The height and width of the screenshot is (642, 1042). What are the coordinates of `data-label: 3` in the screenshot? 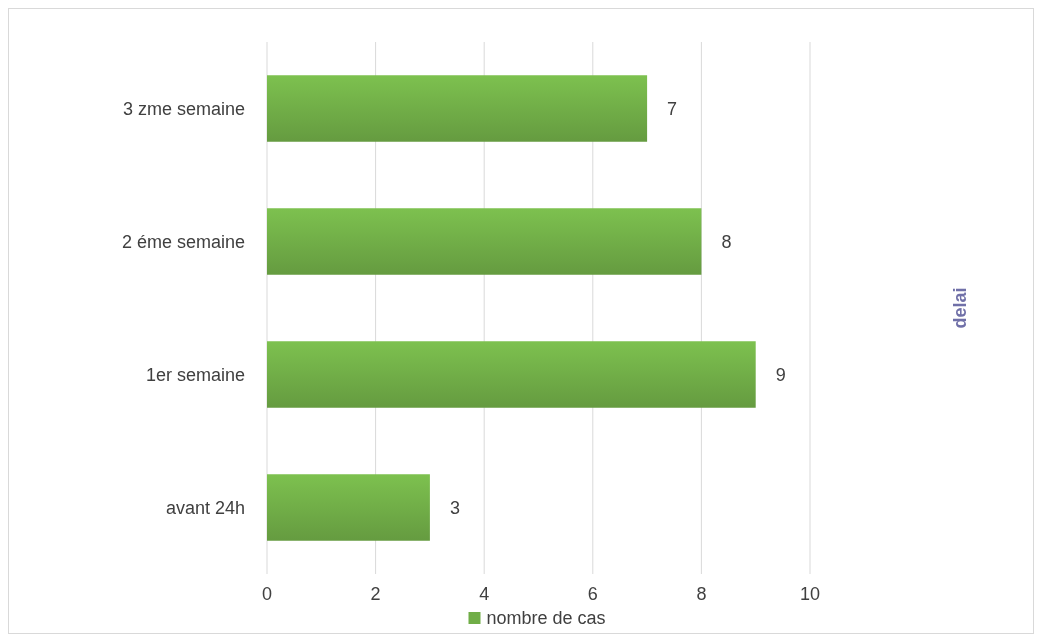 It's located at (454, 507).